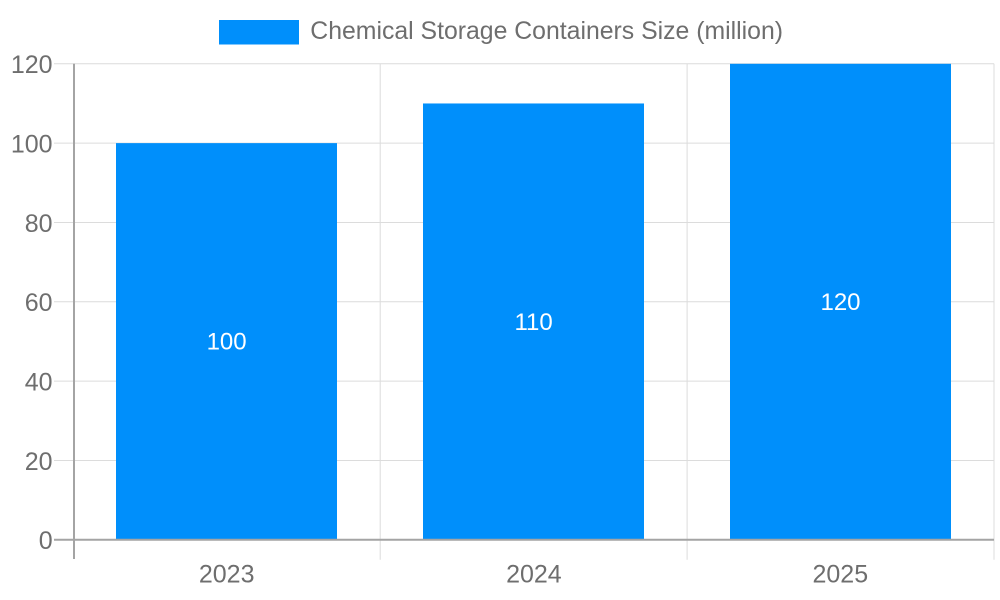 This screenshot has width=1000, height=600. Describe the element at coordinates (39, 224) in the screenshot. I see `svg-text: 80` at that location.